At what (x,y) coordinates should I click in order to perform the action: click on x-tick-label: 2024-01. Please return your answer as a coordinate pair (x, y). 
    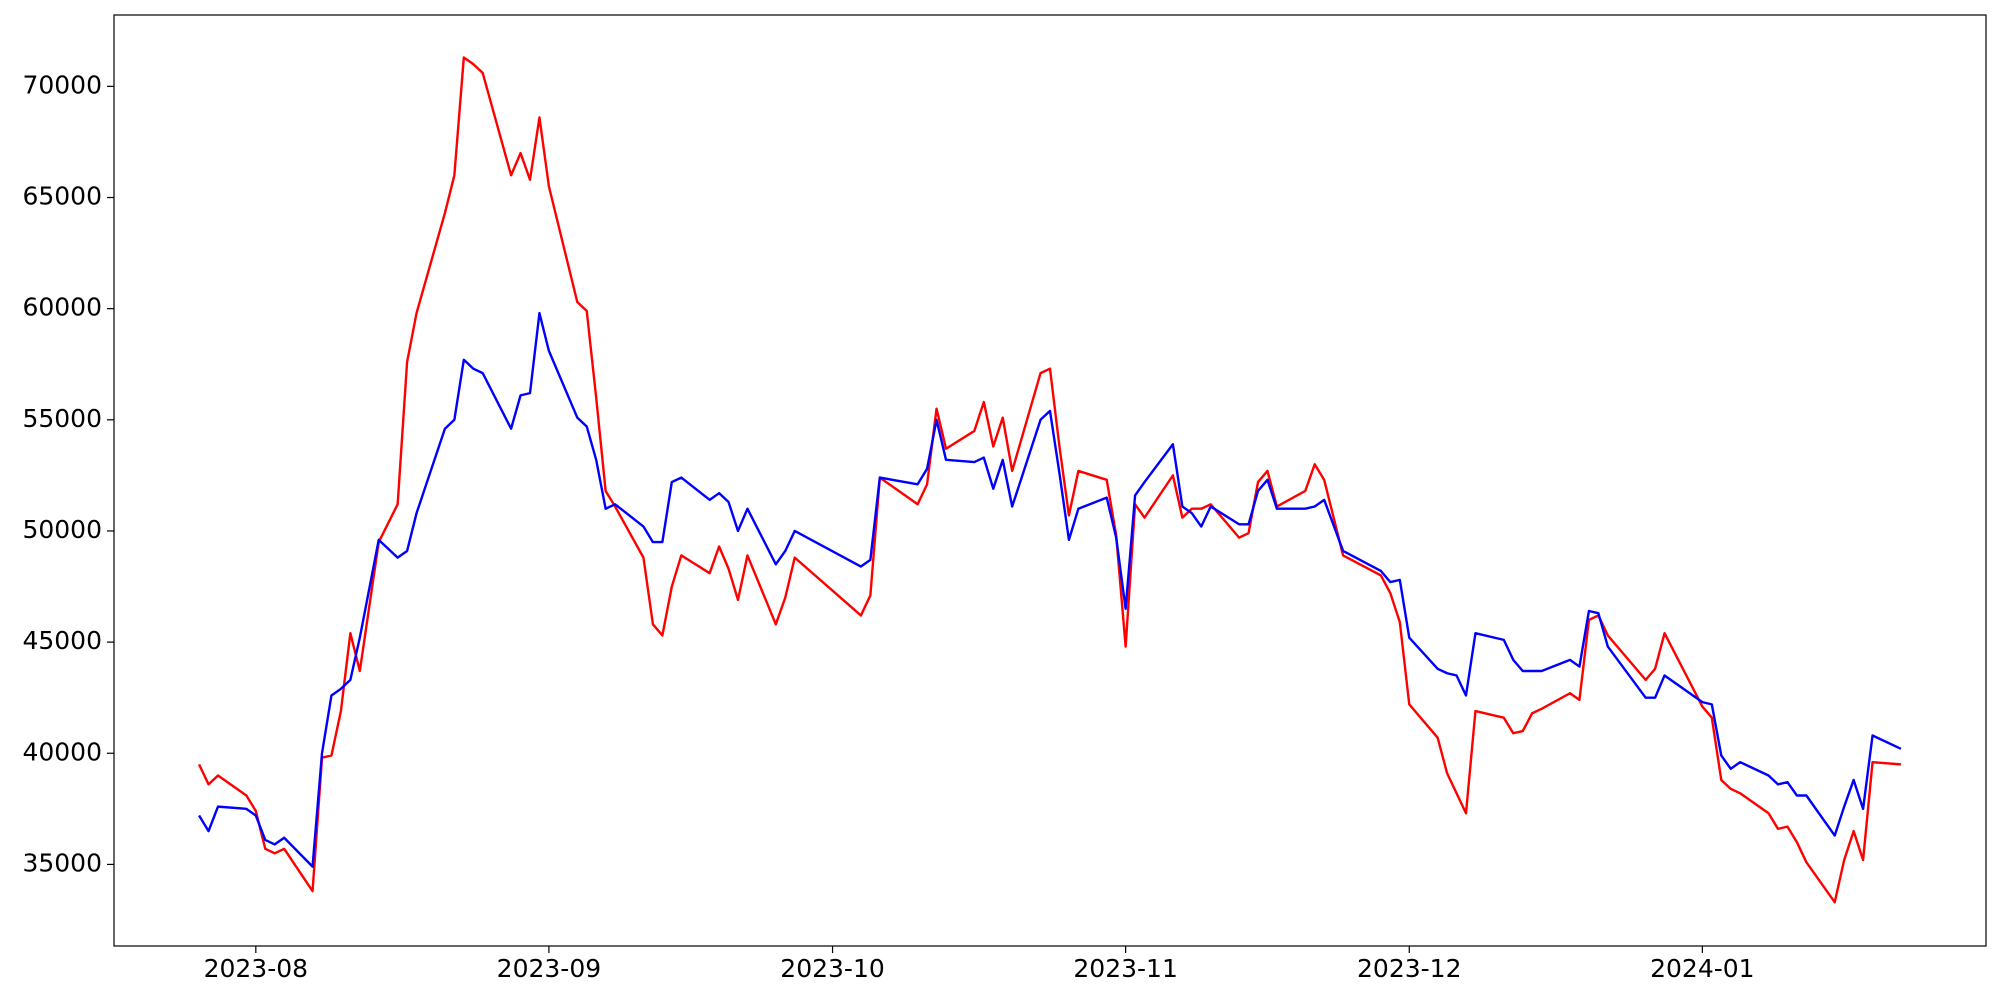
    Looking at the image, I should click on (1702, 968).